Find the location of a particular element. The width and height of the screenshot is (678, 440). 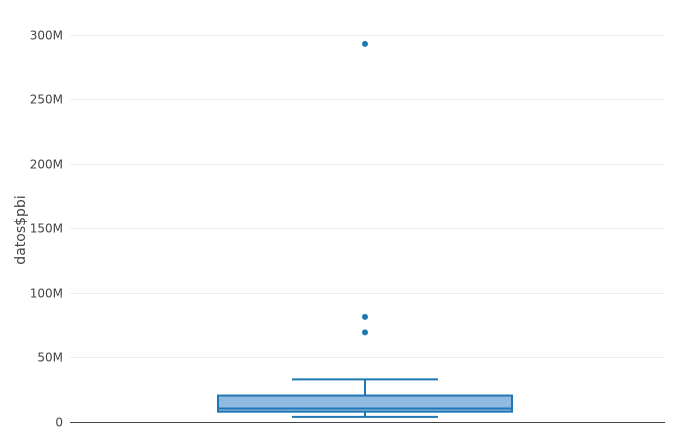

y-tick-label: 250M is located at coordinates (46, 100).